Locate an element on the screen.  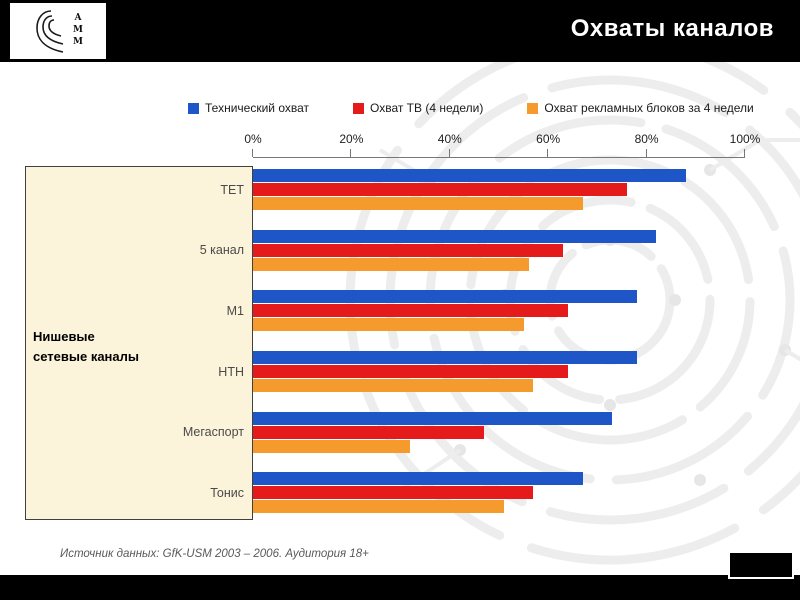
legend-label: Технический охват is located at coordinates (257, 108).